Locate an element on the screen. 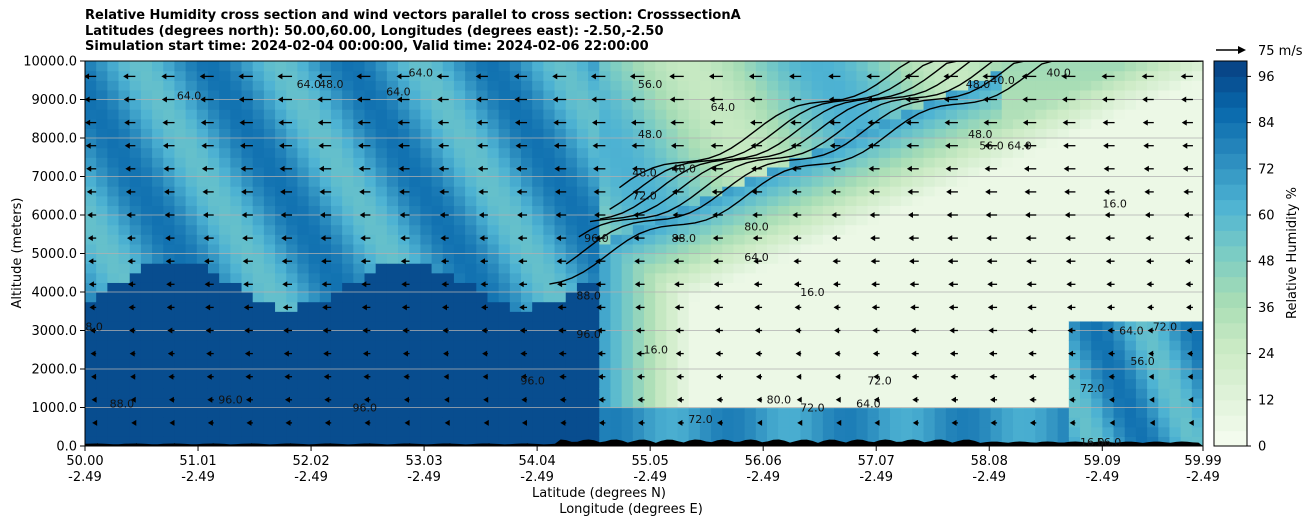  colorbar-label: Relative Humidity % is located at coordinates (1292, 253).